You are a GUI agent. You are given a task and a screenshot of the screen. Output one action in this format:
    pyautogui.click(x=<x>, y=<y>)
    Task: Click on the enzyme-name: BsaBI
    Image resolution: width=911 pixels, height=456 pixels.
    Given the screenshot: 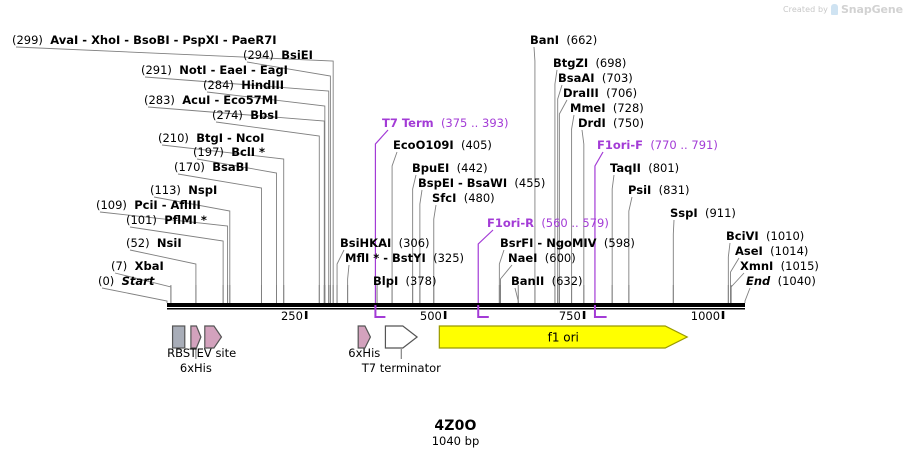 What is the action you would take?
    pyautogui.click(x=230, y=167)
    